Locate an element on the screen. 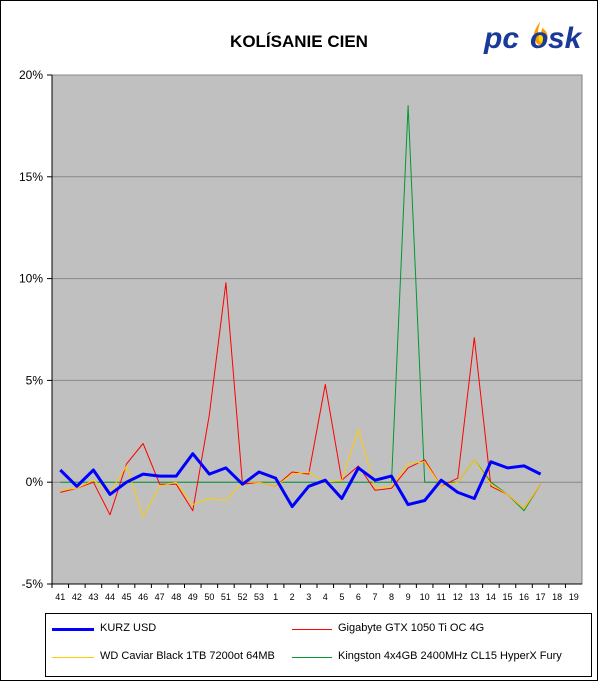 This screenshot has width=598, height=681. legend-swatch-gigabyte is located at coordinates (312, 629).